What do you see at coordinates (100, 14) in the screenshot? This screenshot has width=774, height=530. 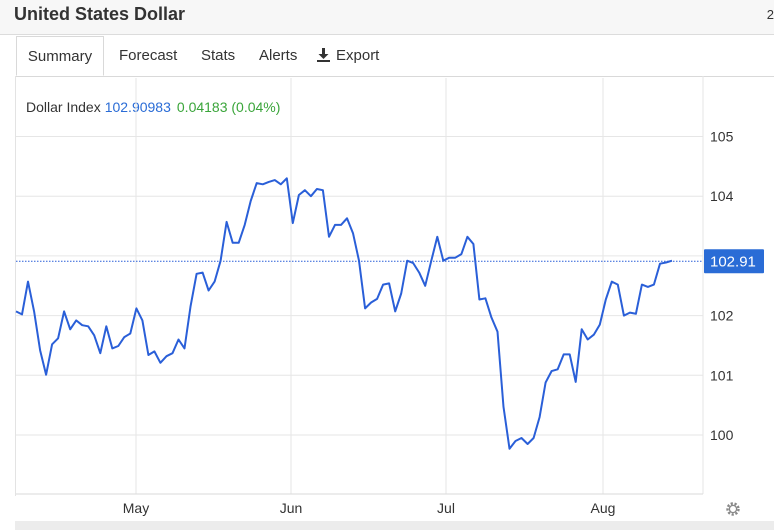 I see `page-title: United States Dollar` at bounding box center [100, 14].